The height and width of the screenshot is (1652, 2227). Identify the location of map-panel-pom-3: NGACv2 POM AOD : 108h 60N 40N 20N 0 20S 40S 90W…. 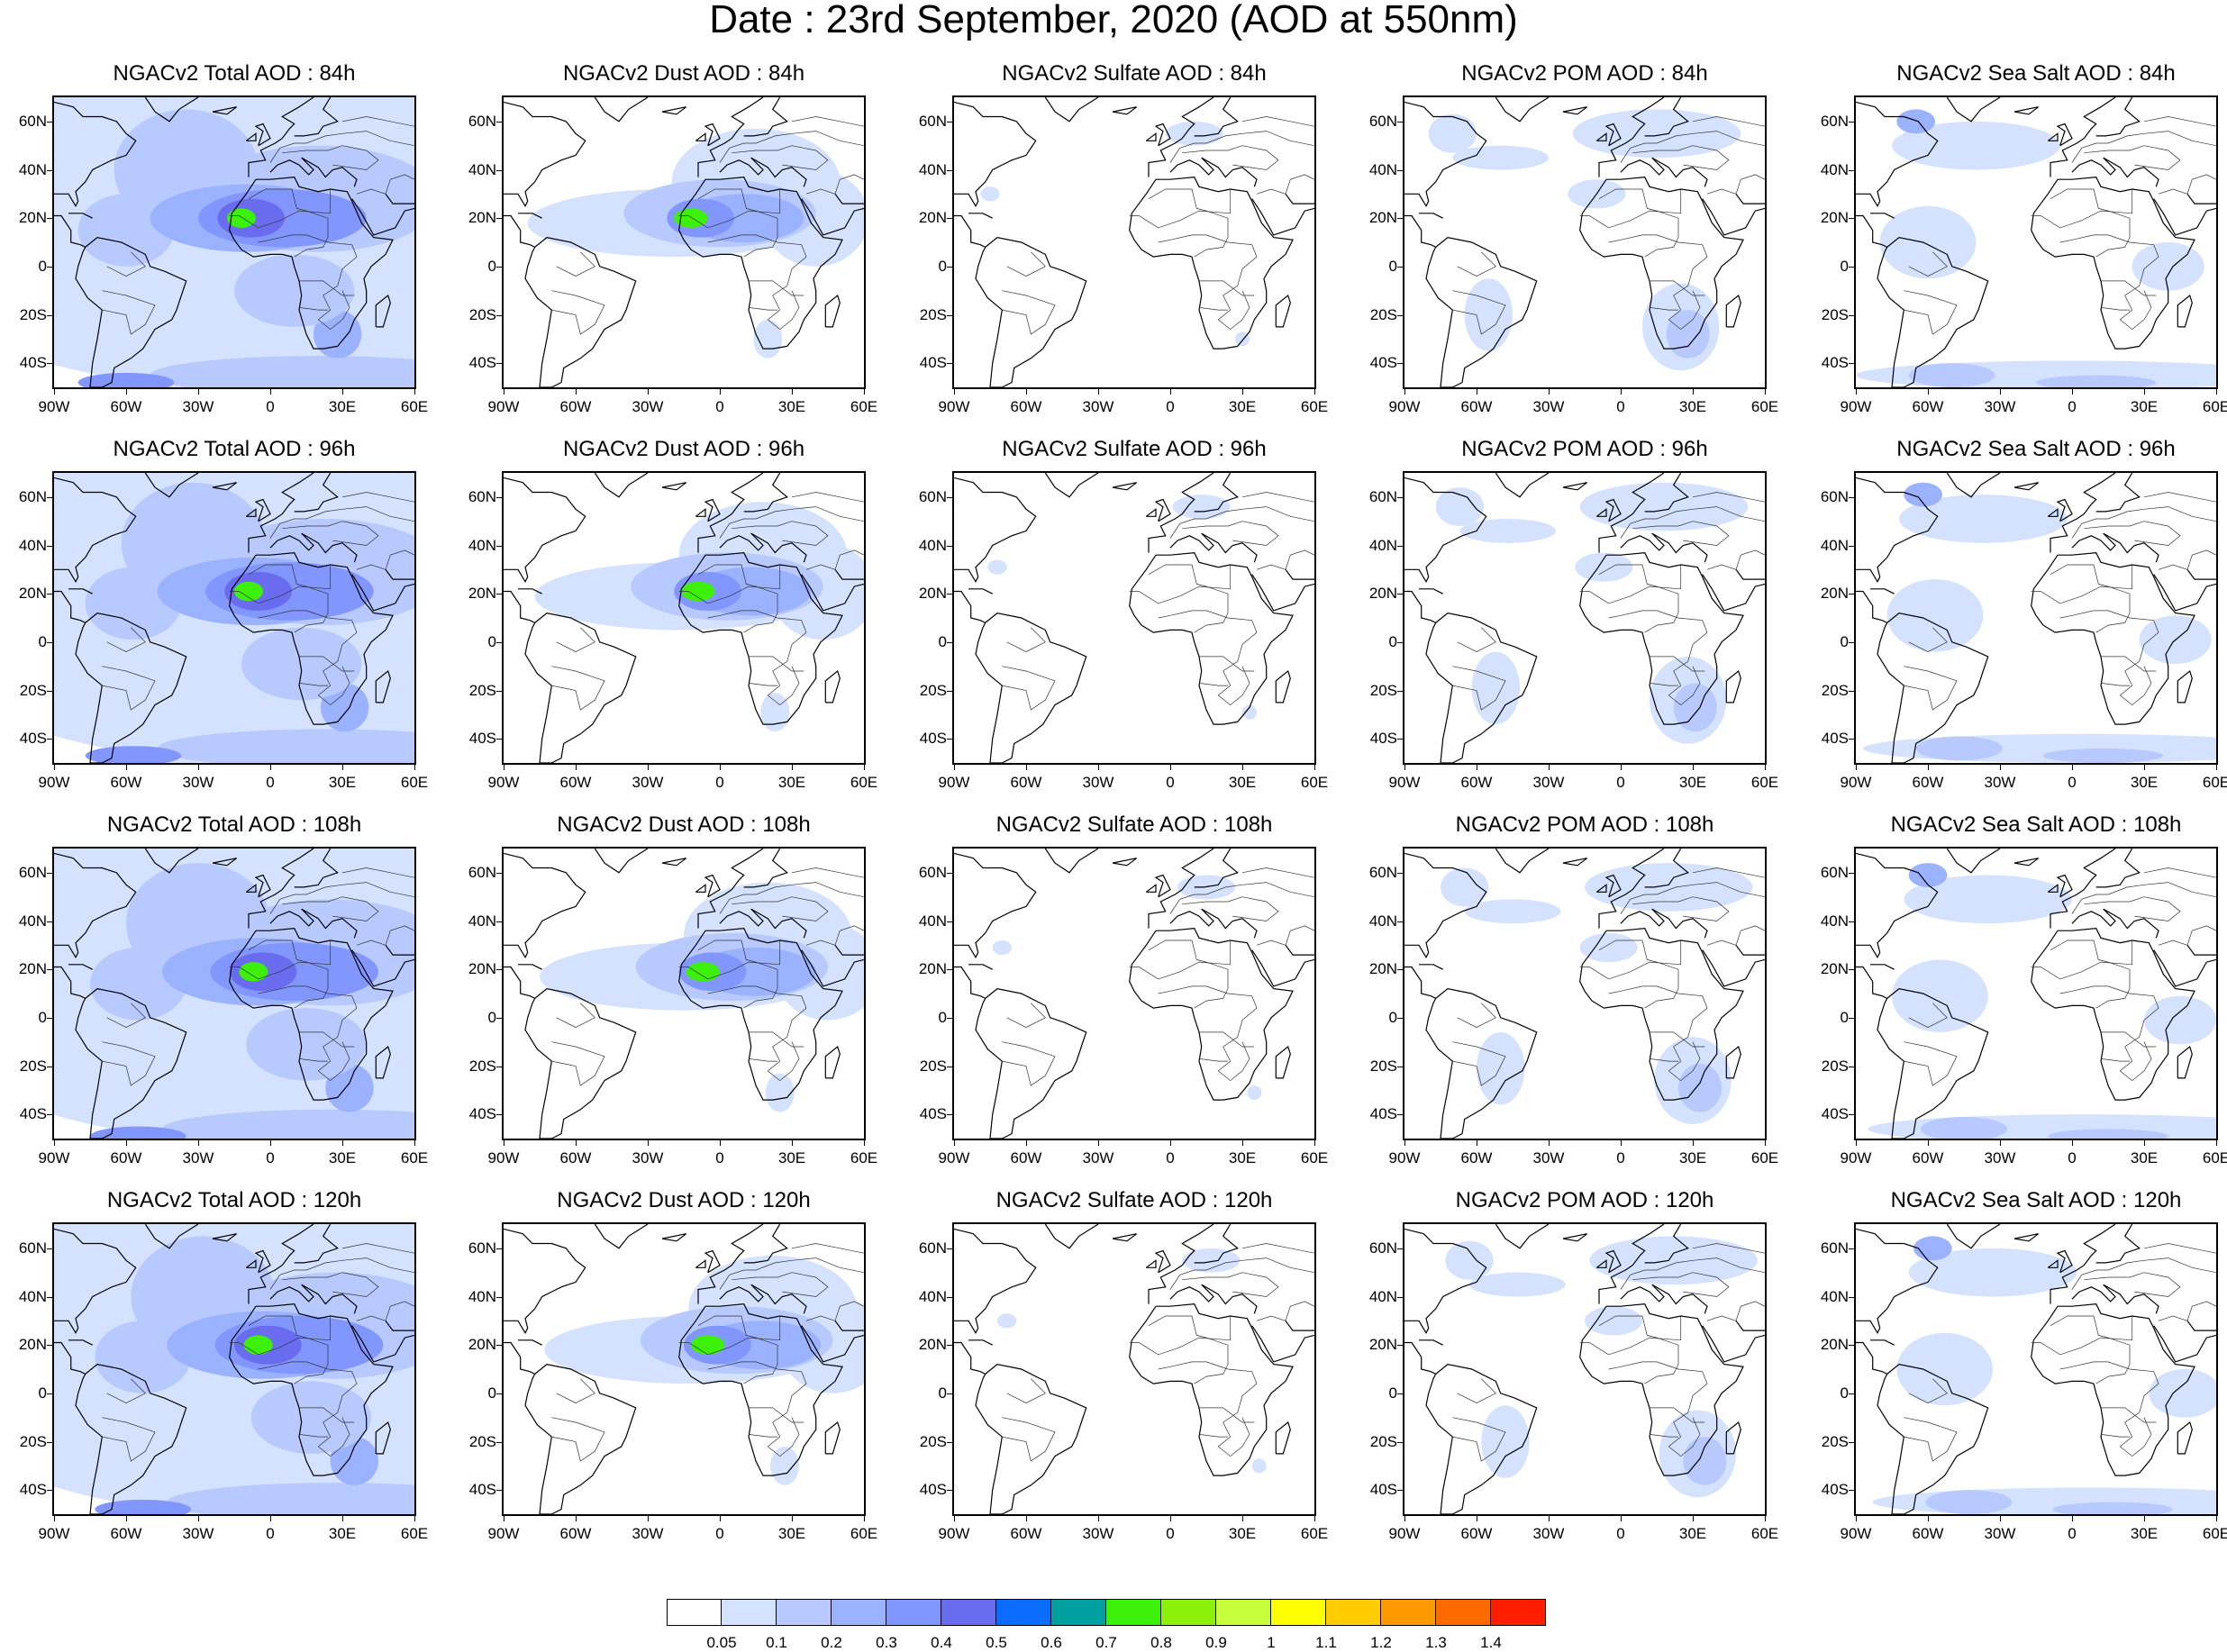
(1573, 992).